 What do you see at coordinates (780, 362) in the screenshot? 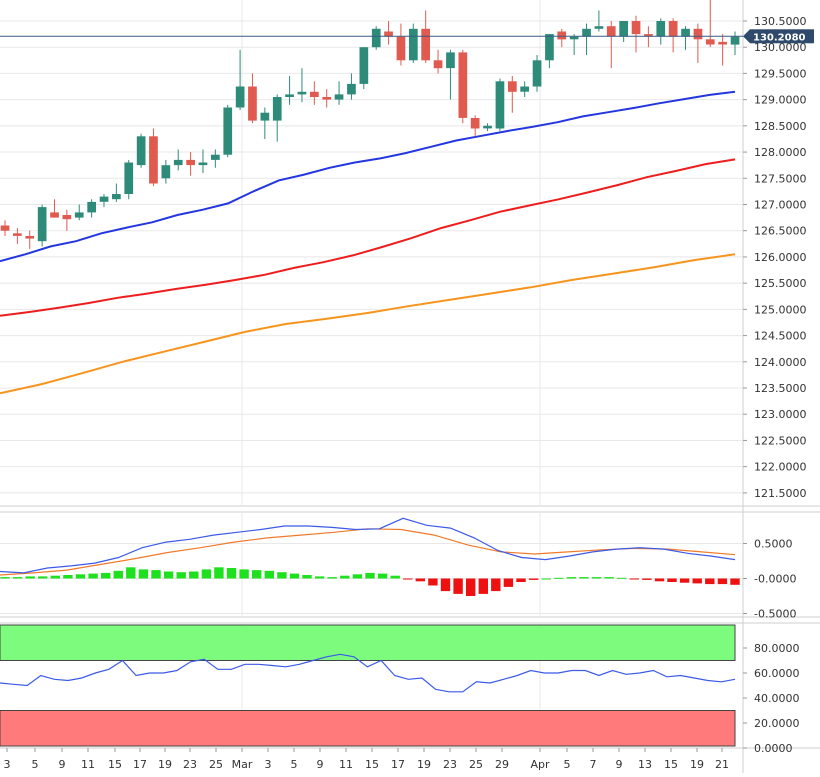
I see `price-tick-label: 124.0000` at bounding box center [780, 362].